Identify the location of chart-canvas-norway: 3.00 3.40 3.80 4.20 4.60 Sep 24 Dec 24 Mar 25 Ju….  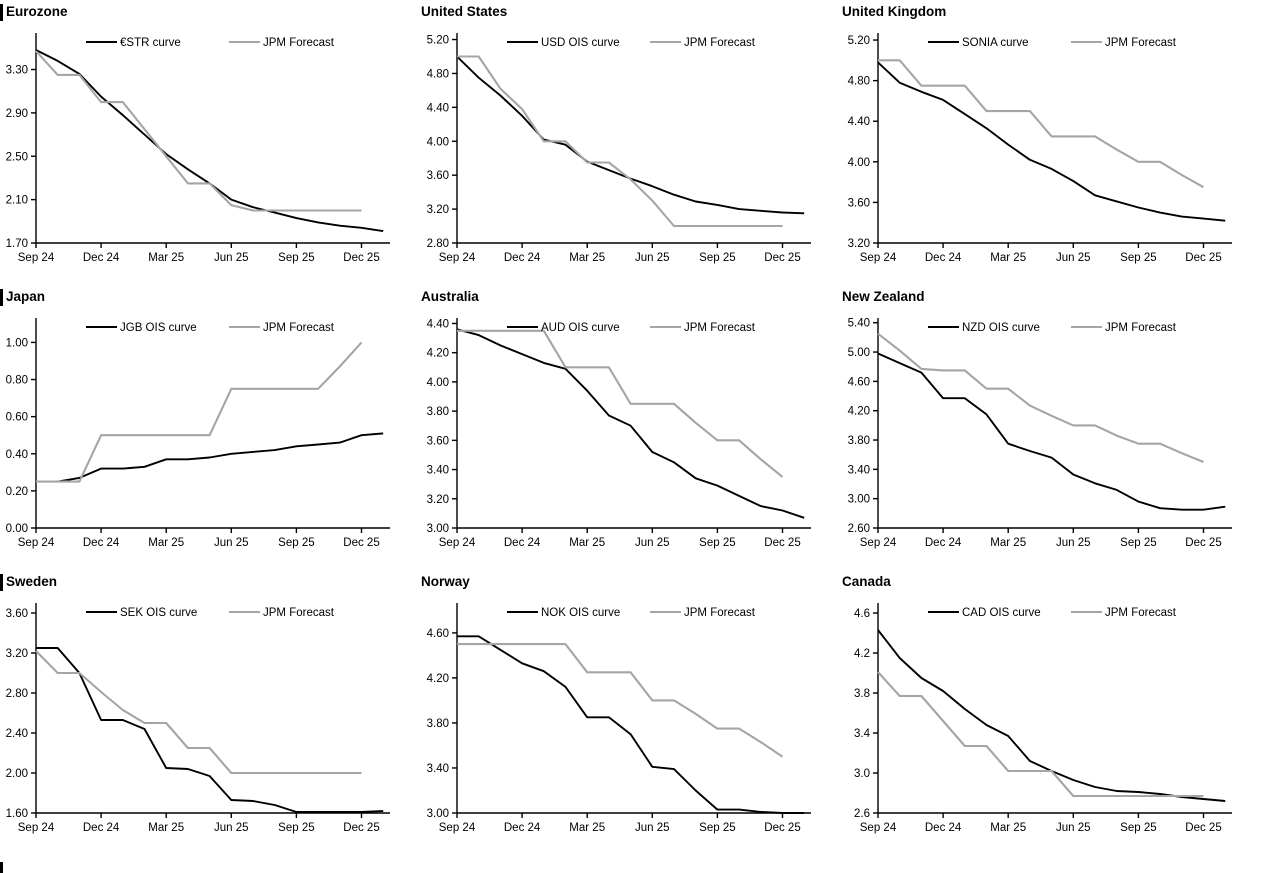
(619, 718).